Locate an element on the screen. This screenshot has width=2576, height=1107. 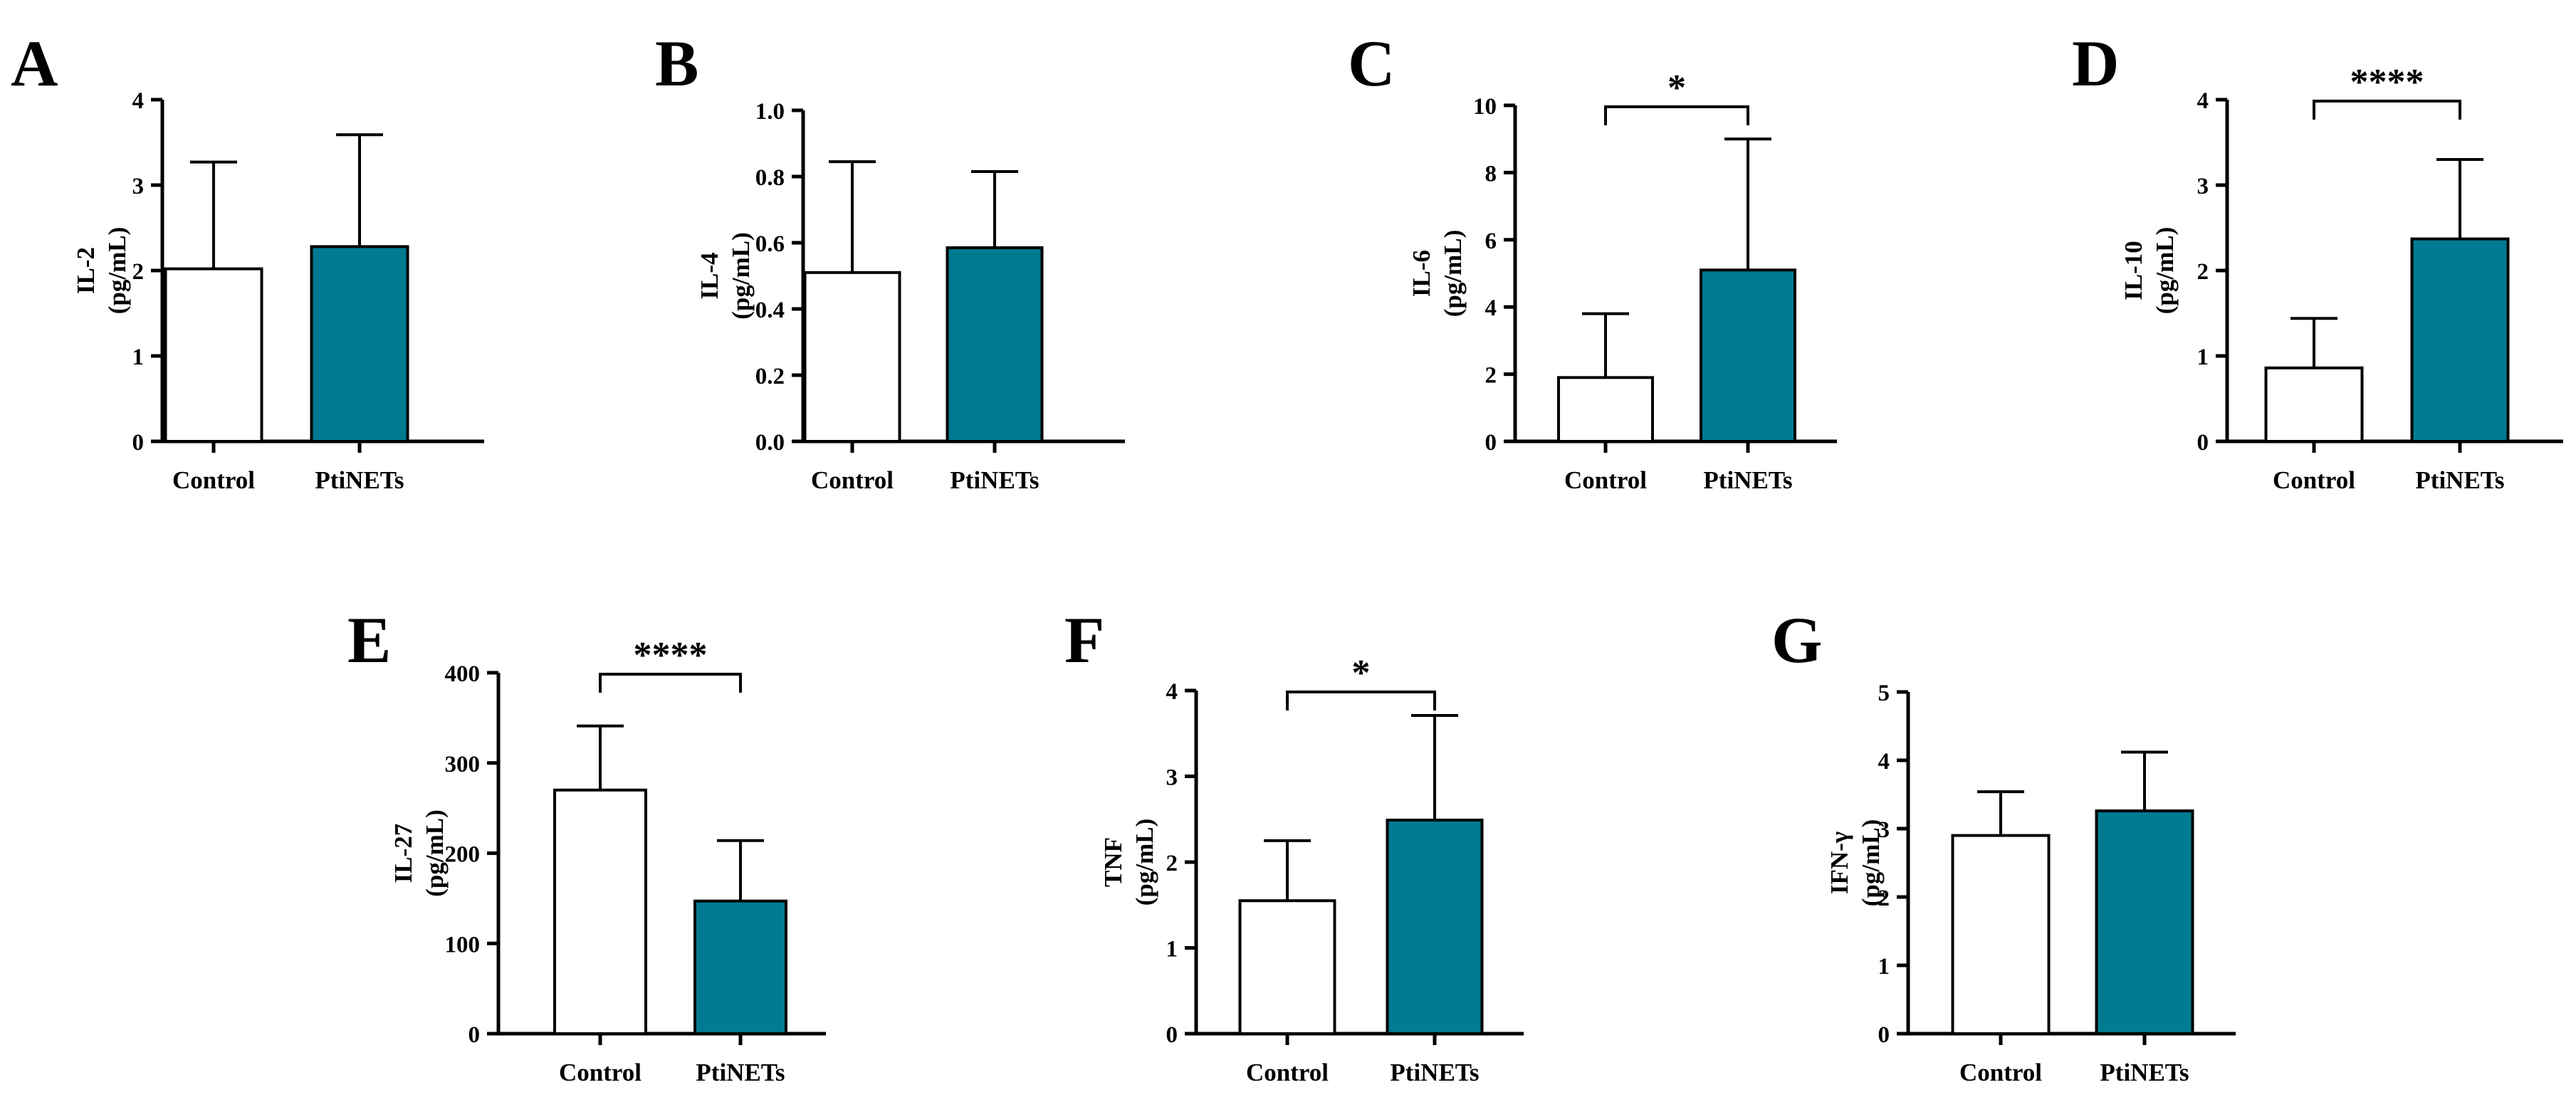
y-axis-label: TNF (pg/mL) is located at coordinates (1128, 862).